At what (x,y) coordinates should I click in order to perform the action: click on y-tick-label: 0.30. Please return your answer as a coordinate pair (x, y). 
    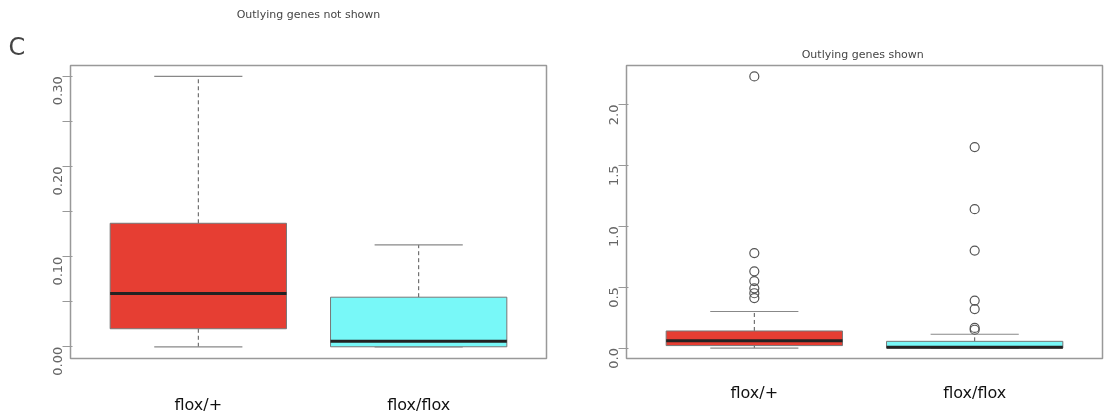
    Looking at the image, I should click on (57, 91).